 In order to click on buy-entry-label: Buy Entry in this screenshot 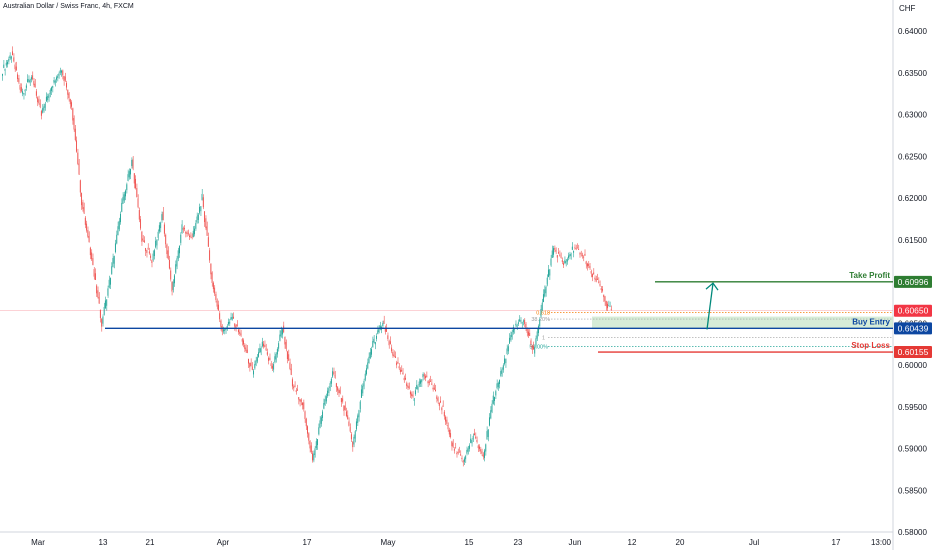, I will do `click(871, 321)`.